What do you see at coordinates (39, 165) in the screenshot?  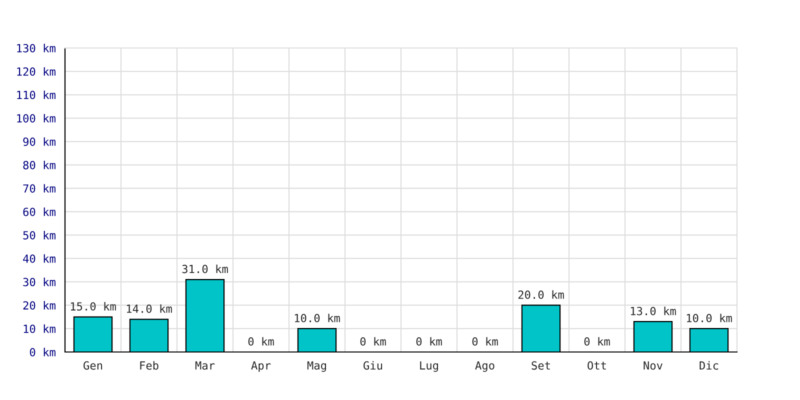 I see `y-tick-label: 80 km` at bounding box center [39, 165].